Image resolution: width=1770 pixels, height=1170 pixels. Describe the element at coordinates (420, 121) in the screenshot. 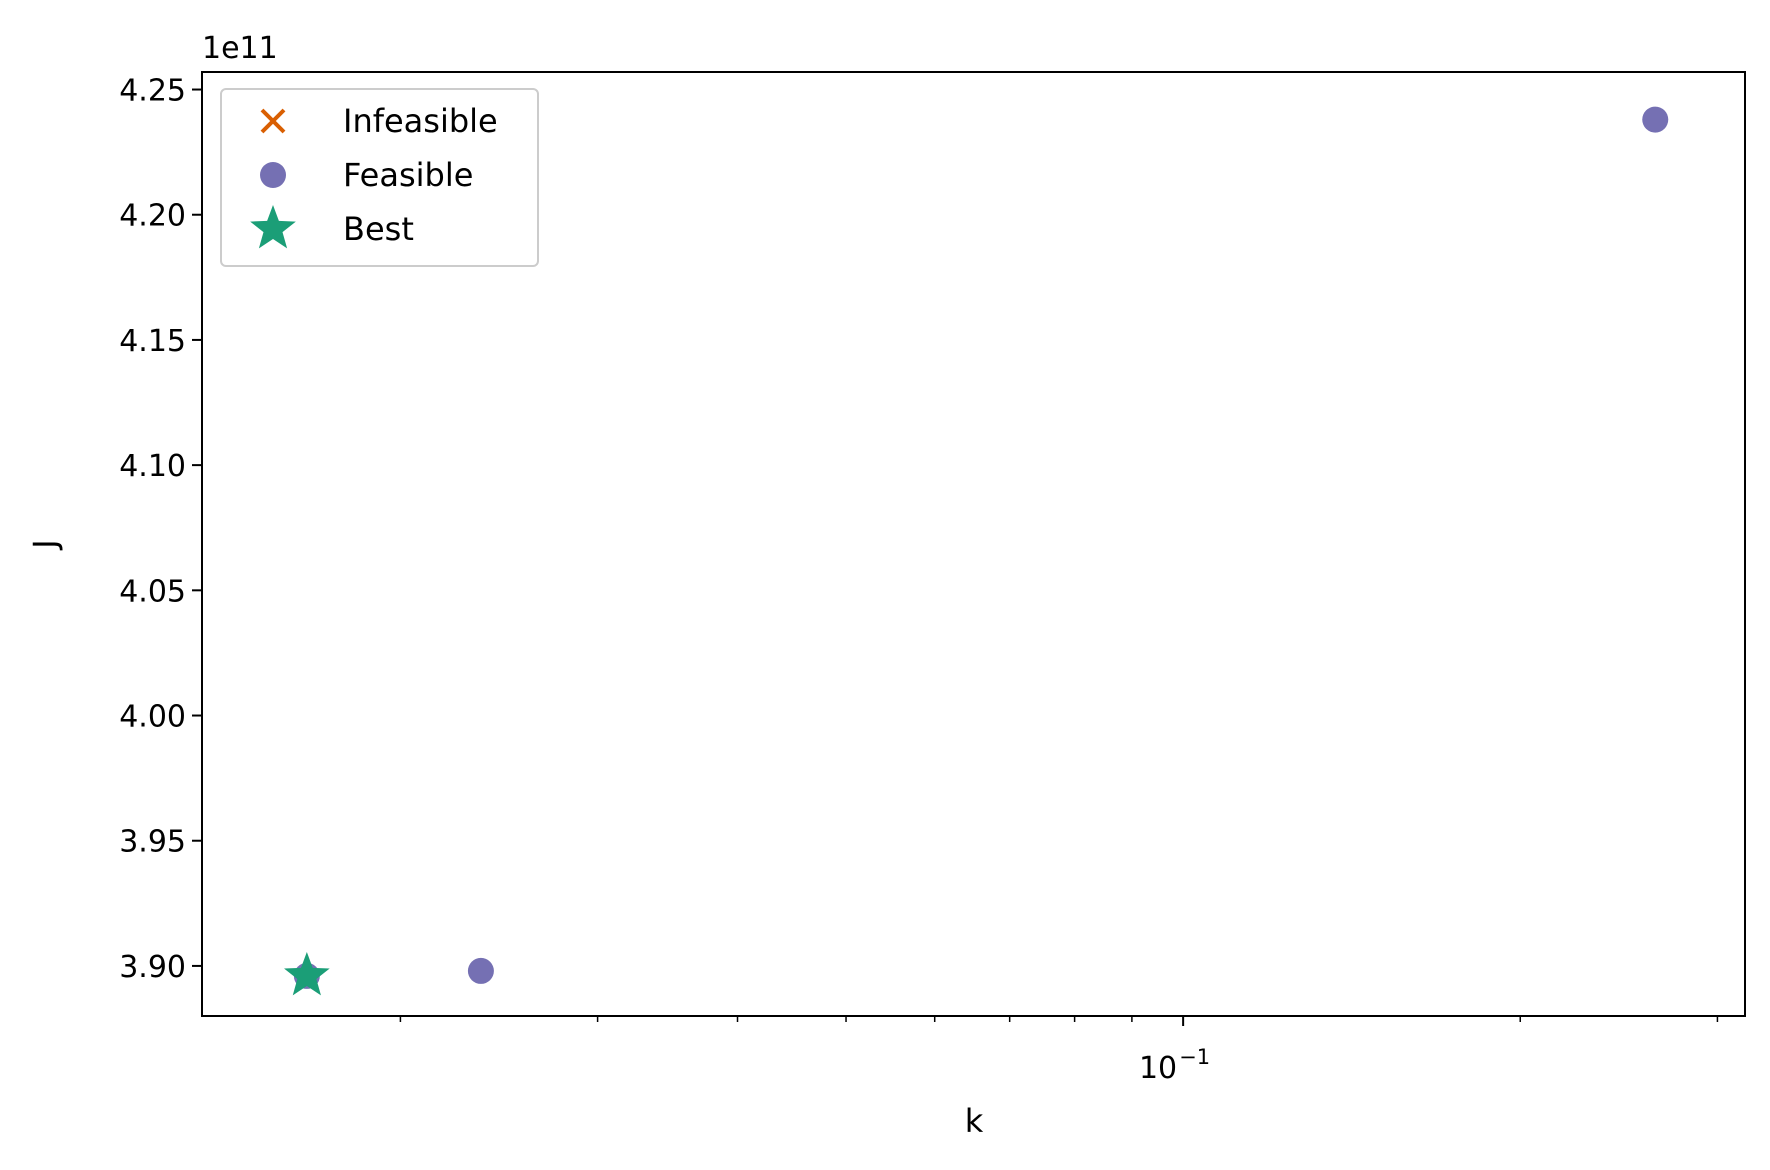

I see `legend-infeasible-label: Infeasible` at that location.